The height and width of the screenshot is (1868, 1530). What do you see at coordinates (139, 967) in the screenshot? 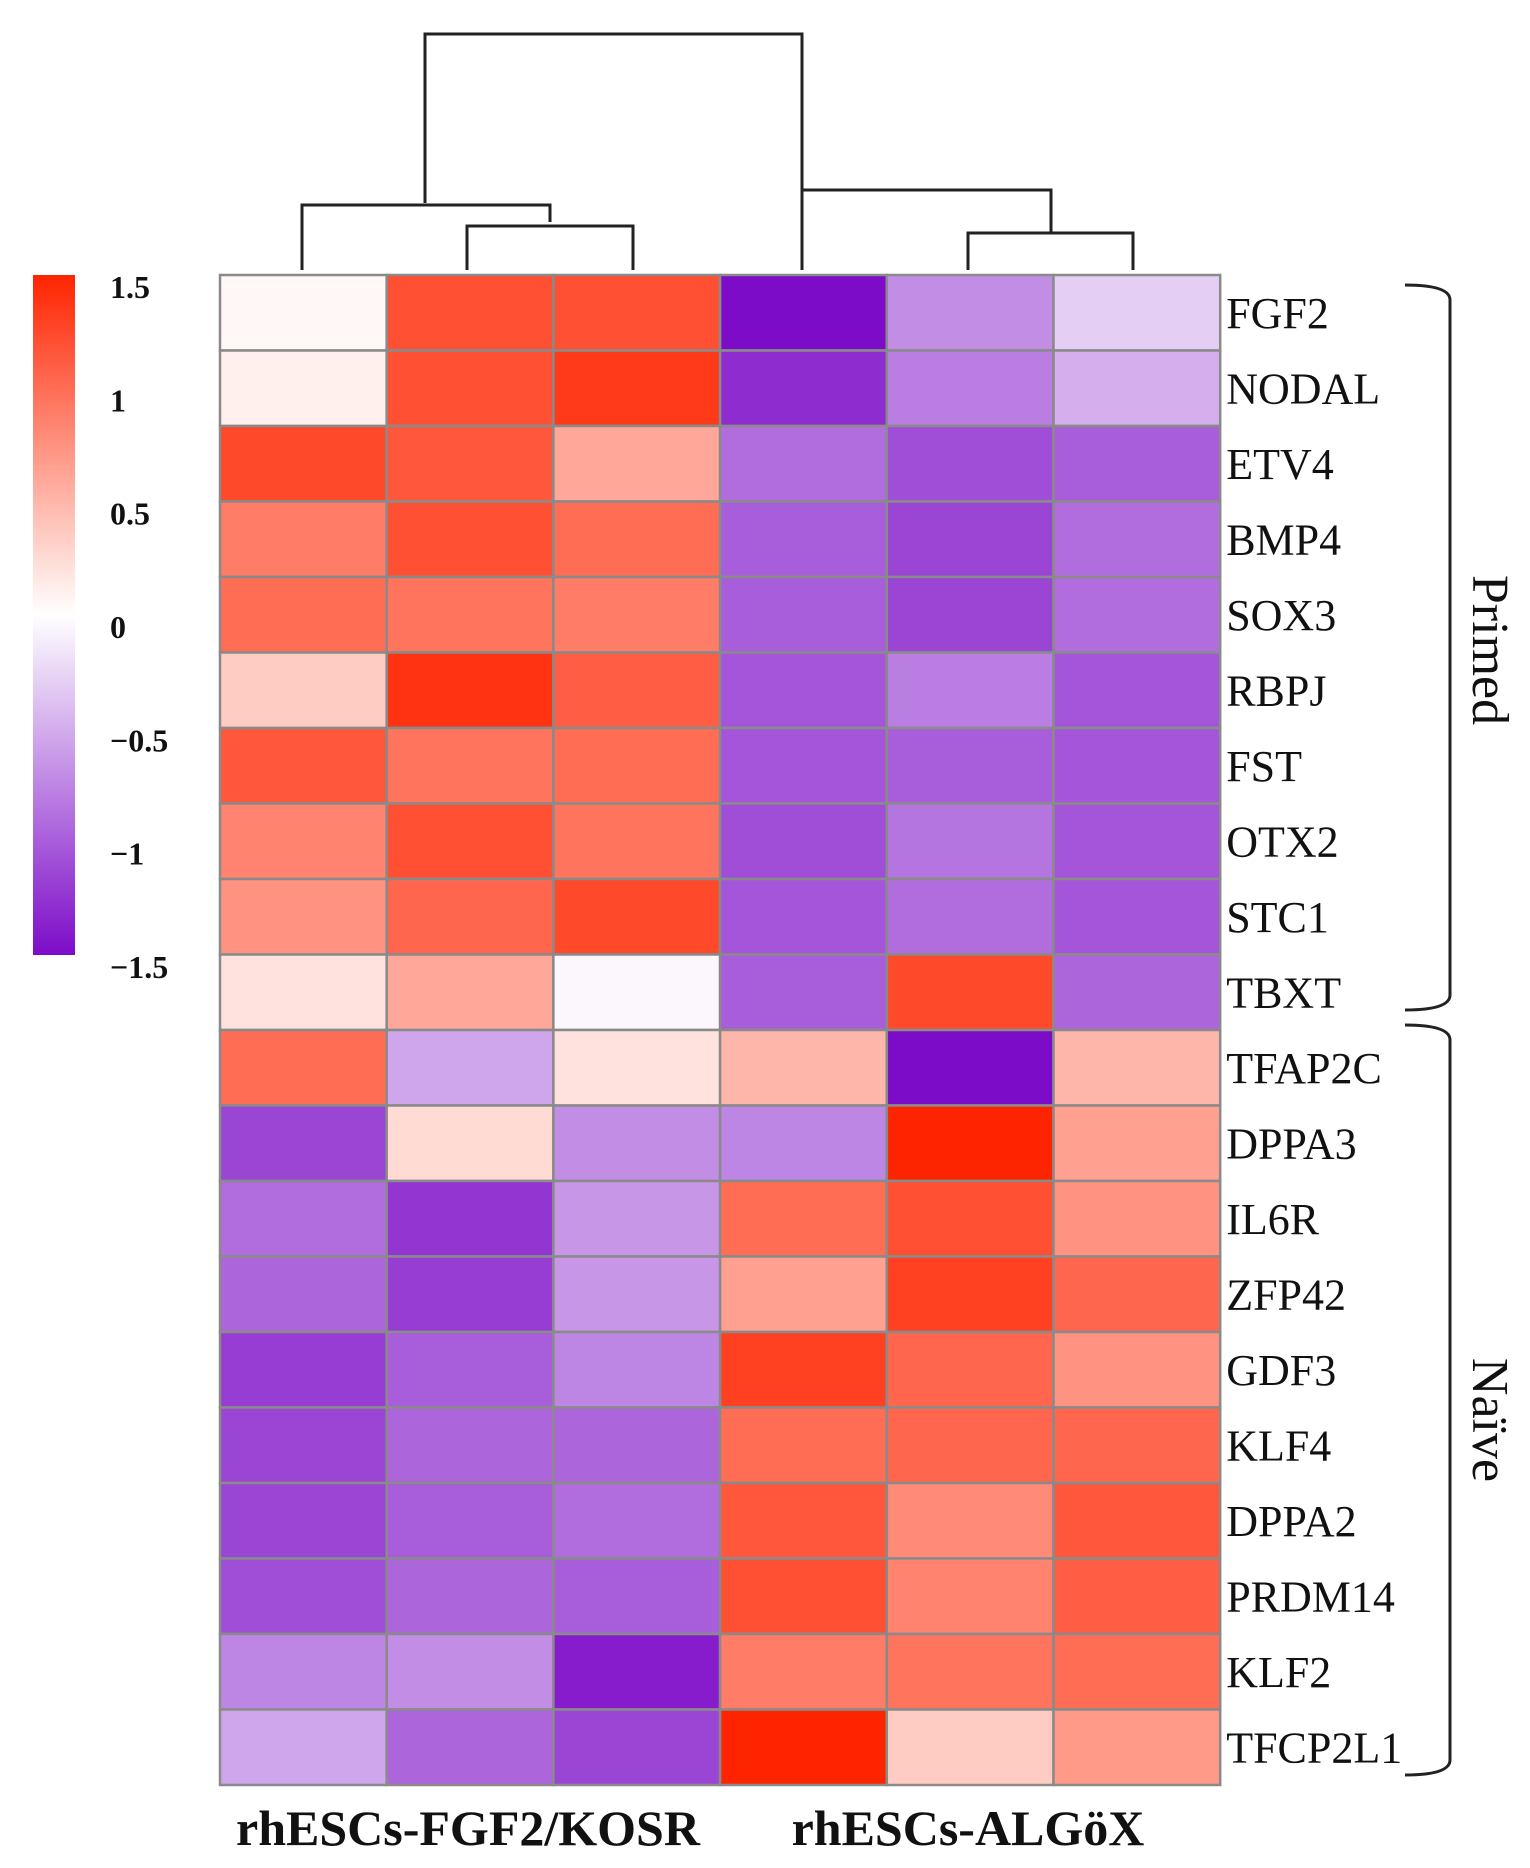
I see `color-scale-tick-label: −1.5` at bounding box center [139, 967].